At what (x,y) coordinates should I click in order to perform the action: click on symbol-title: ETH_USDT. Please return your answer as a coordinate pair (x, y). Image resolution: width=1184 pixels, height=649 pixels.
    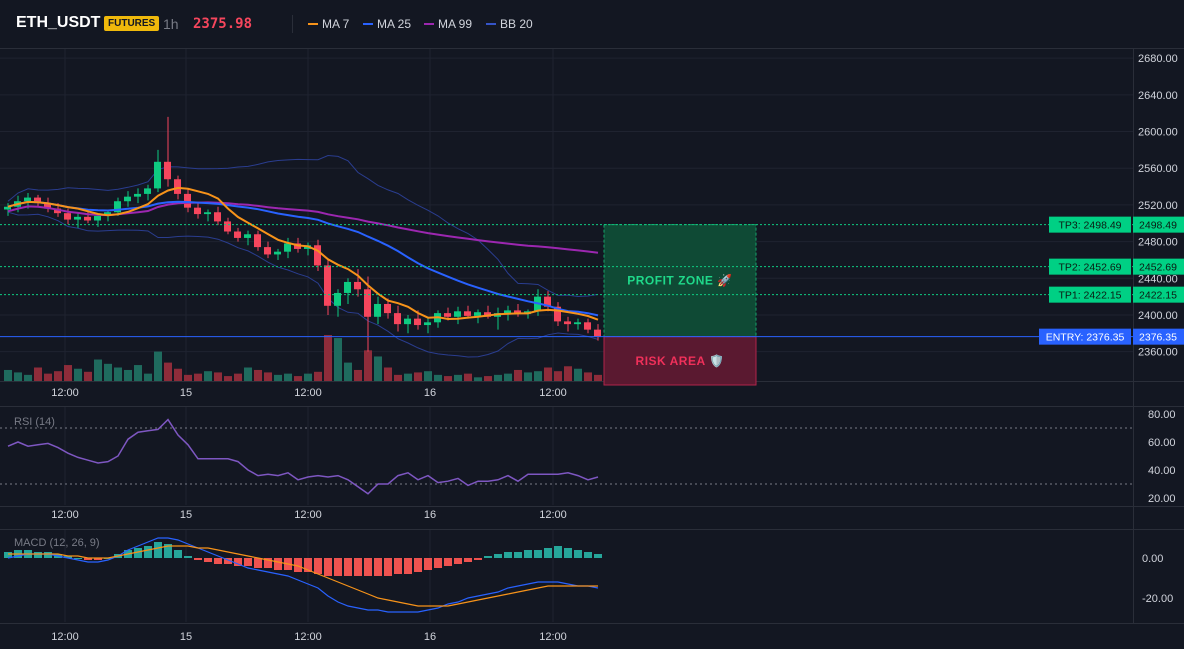
    Looking at the image, I should click on (58, 22).